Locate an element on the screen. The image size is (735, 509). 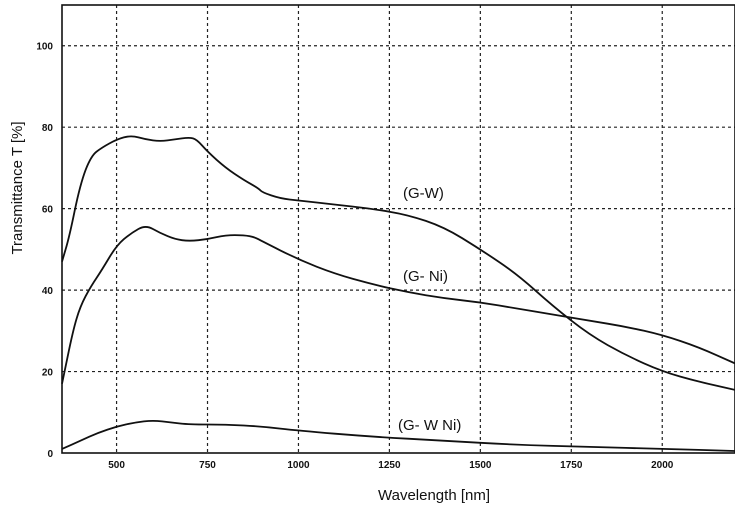
y-tick-label: 100 is located at coordinates (44, 47).